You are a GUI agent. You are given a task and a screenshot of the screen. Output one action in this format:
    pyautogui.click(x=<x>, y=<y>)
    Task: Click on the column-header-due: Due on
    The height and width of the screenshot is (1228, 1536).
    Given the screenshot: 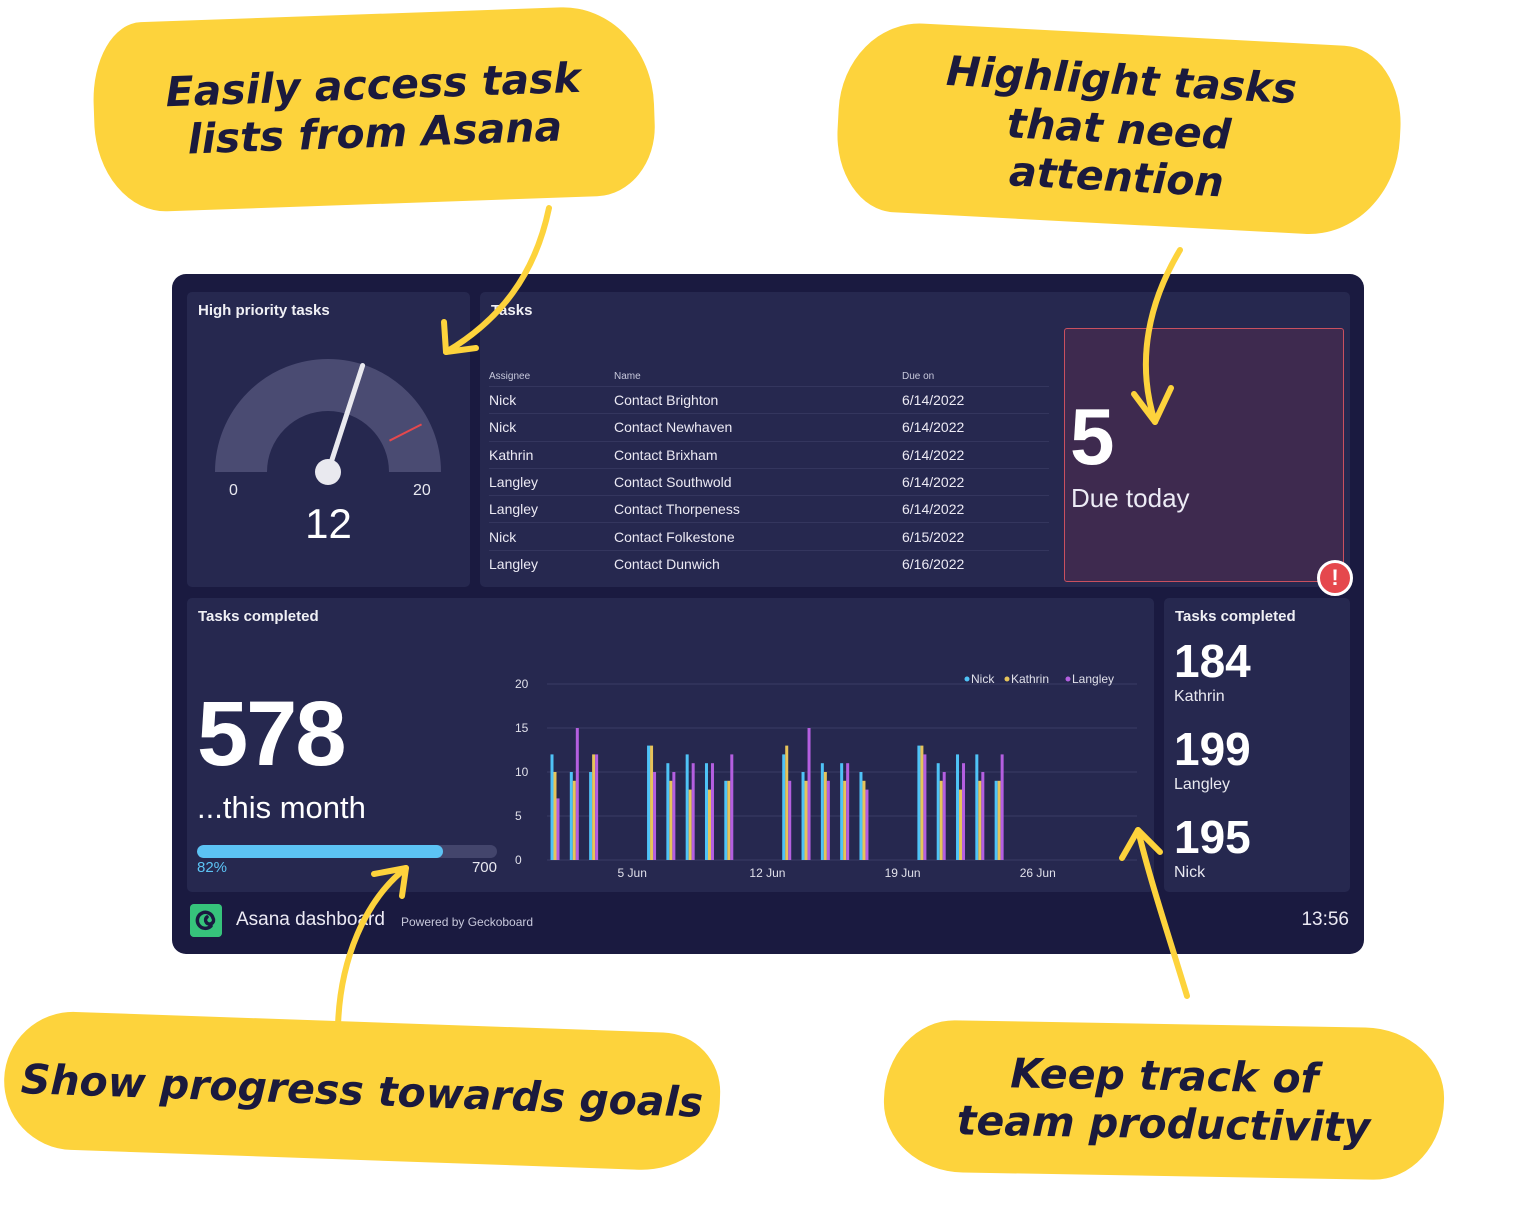 What is the action you would take?
    pyautogui.click(x=918, y=376)
    